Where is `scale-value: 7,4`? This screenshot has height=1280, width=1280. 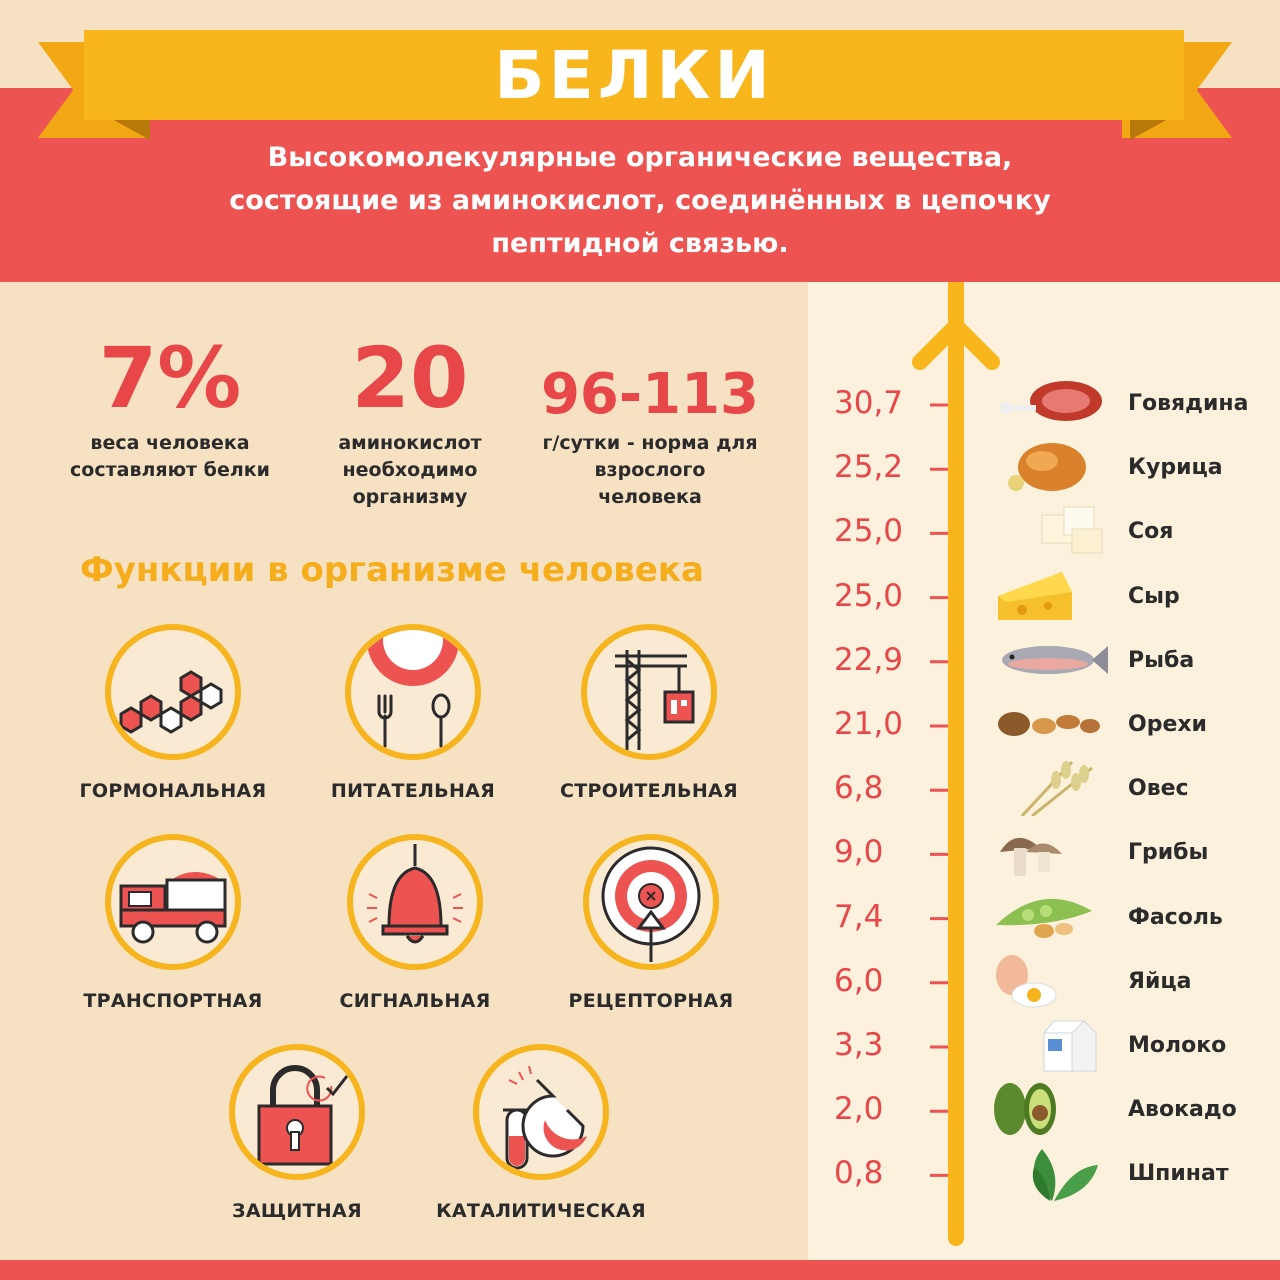 scale-value: 7,4 is located at coordinates (859, 916).